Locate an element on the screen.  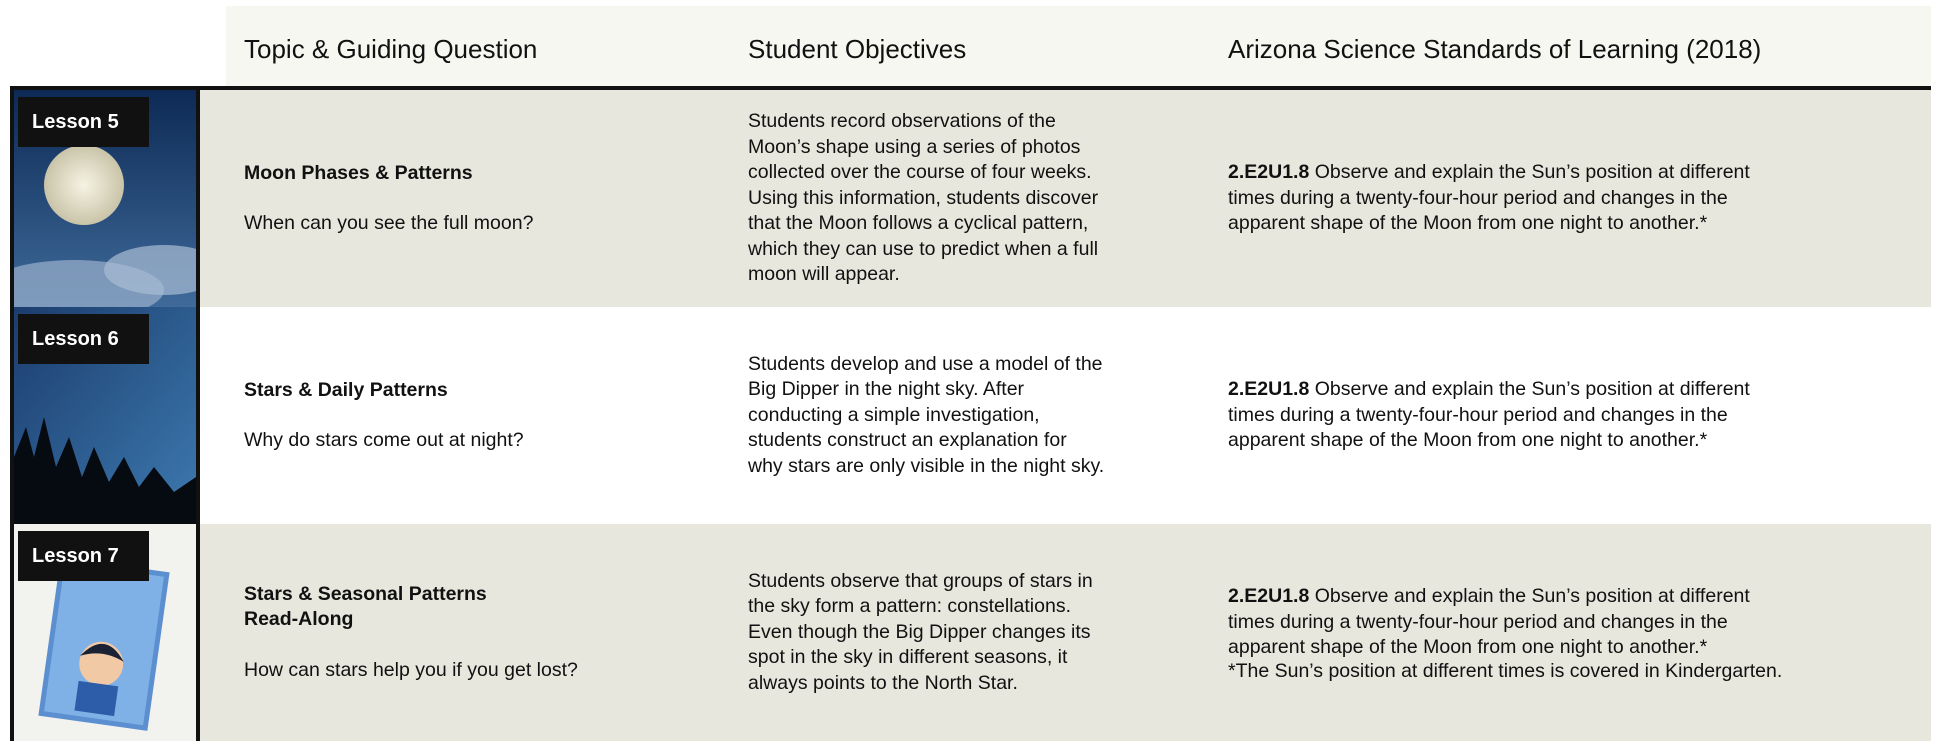
topic-title: Stars & Daily Patterns is located at coordinates (346, 389).